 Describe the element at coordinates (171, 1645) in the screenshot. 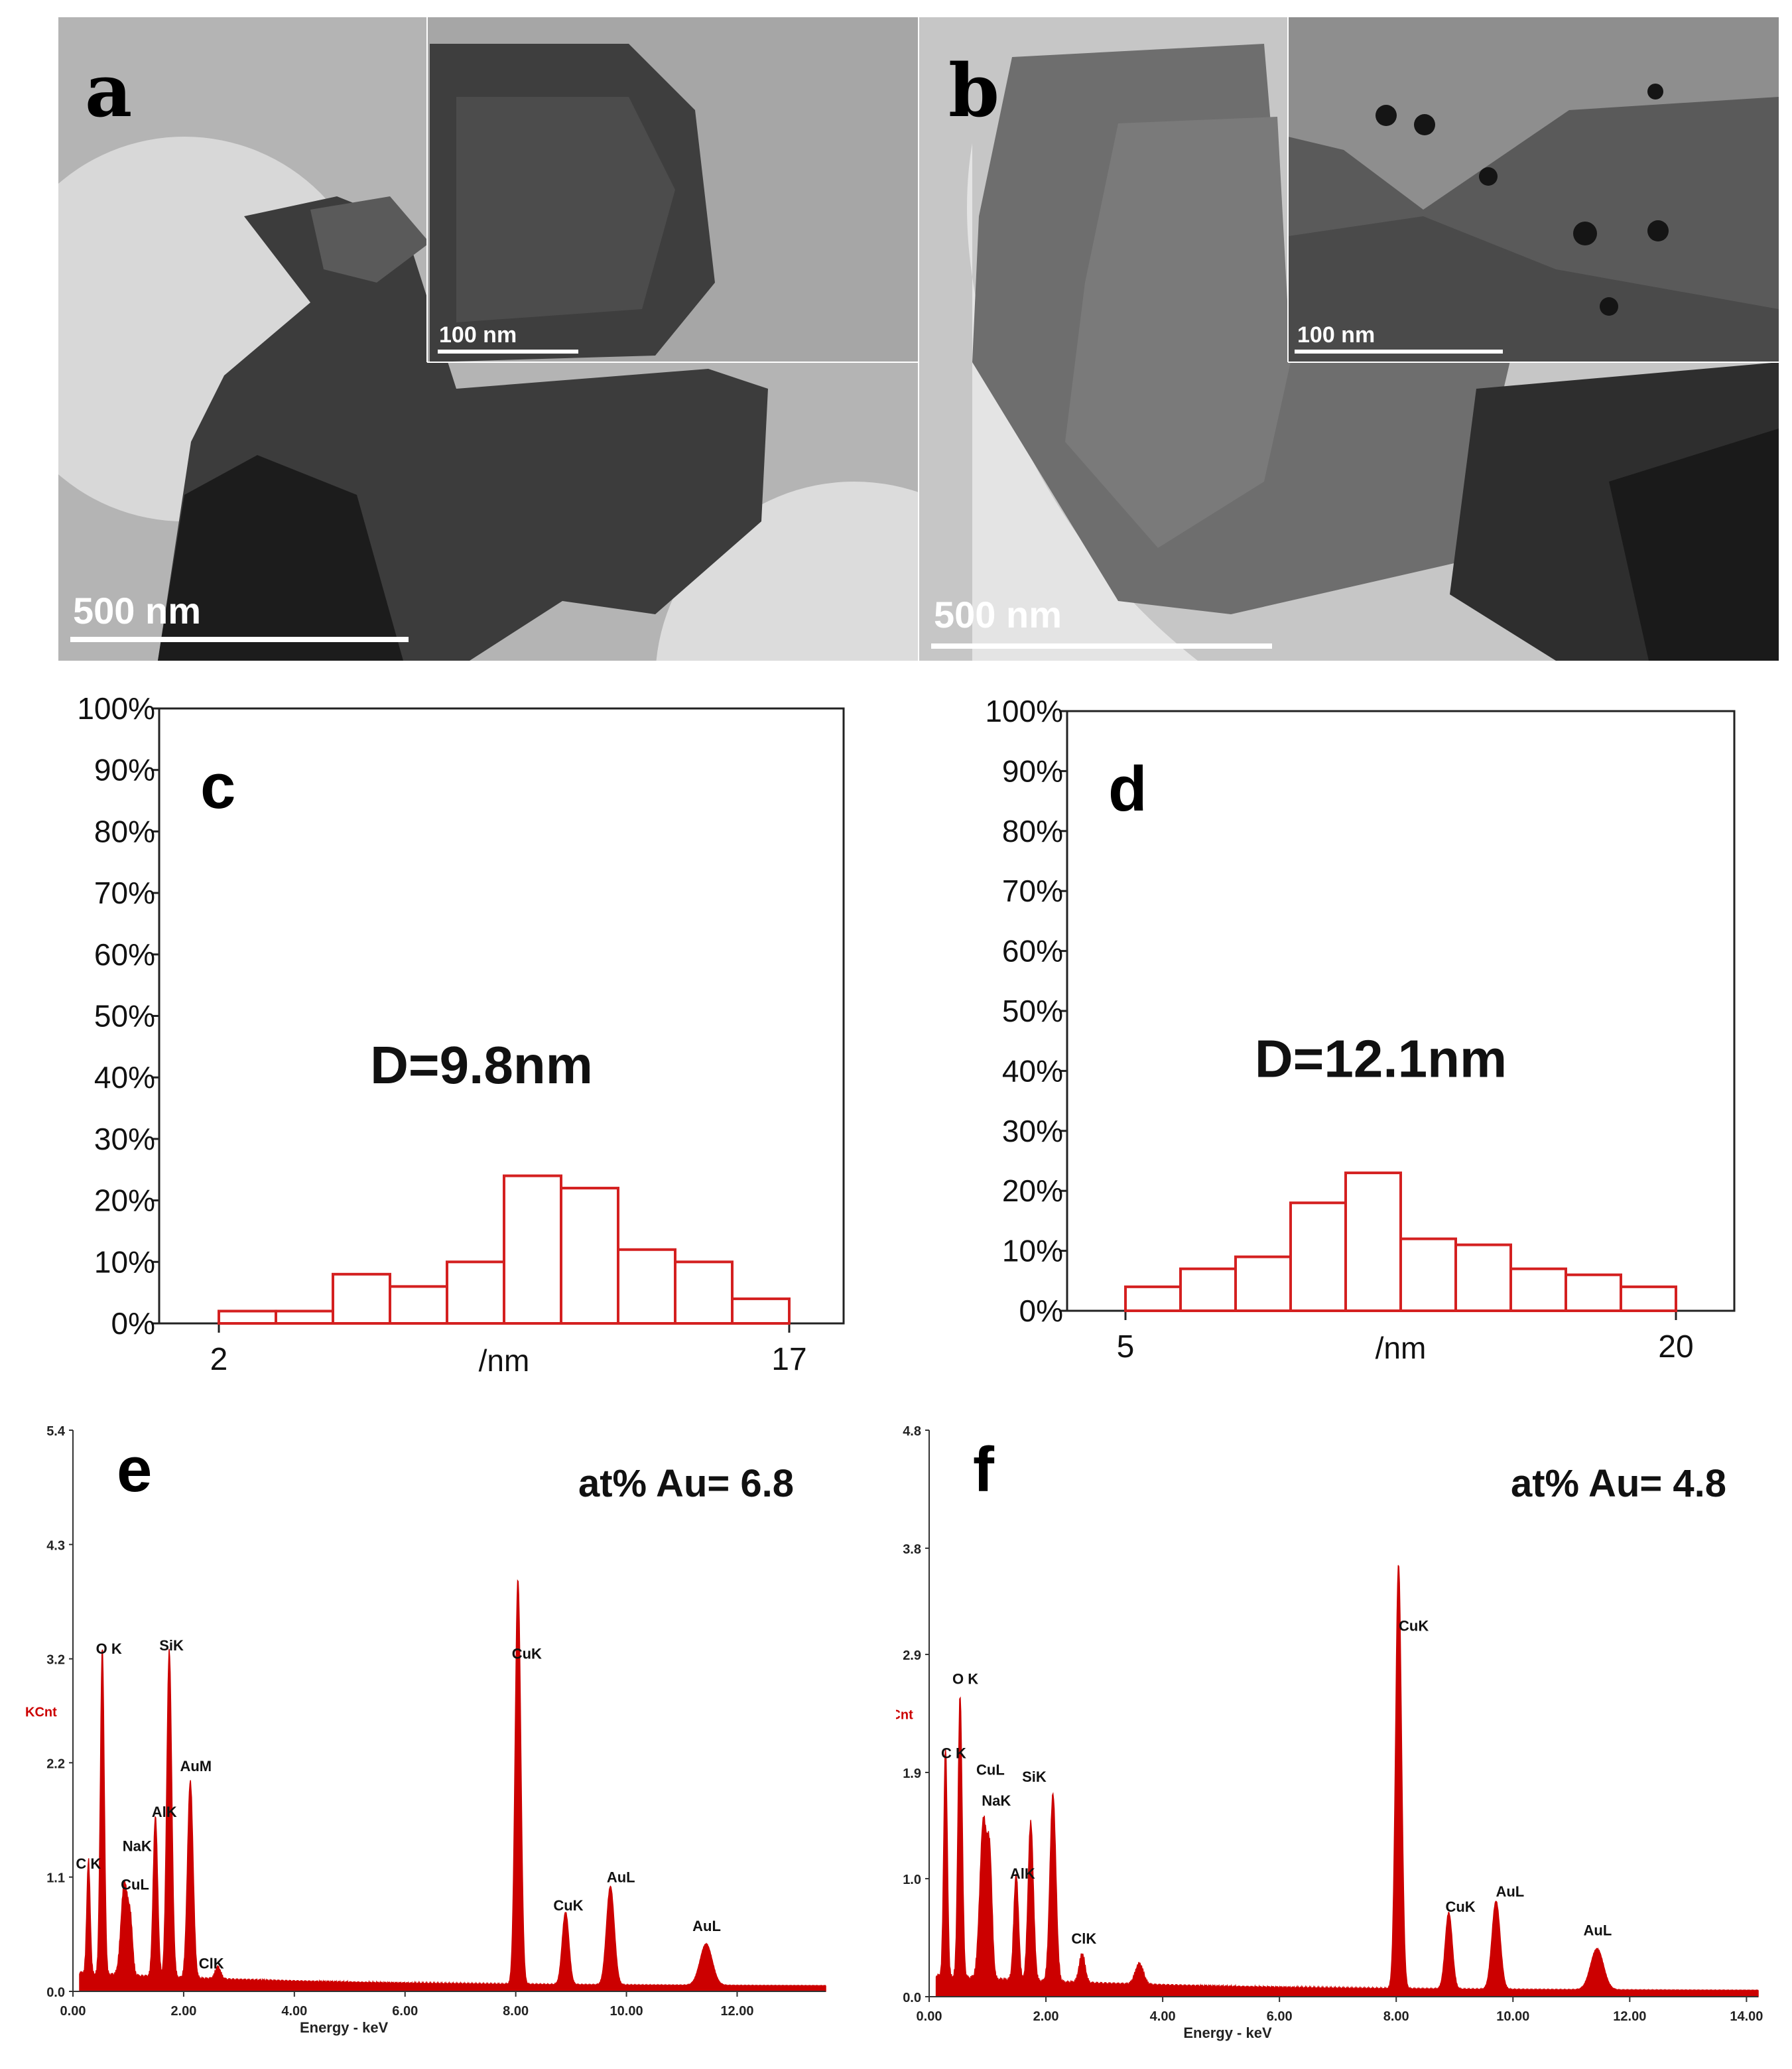

I see `peak-label: SiK` at that location.